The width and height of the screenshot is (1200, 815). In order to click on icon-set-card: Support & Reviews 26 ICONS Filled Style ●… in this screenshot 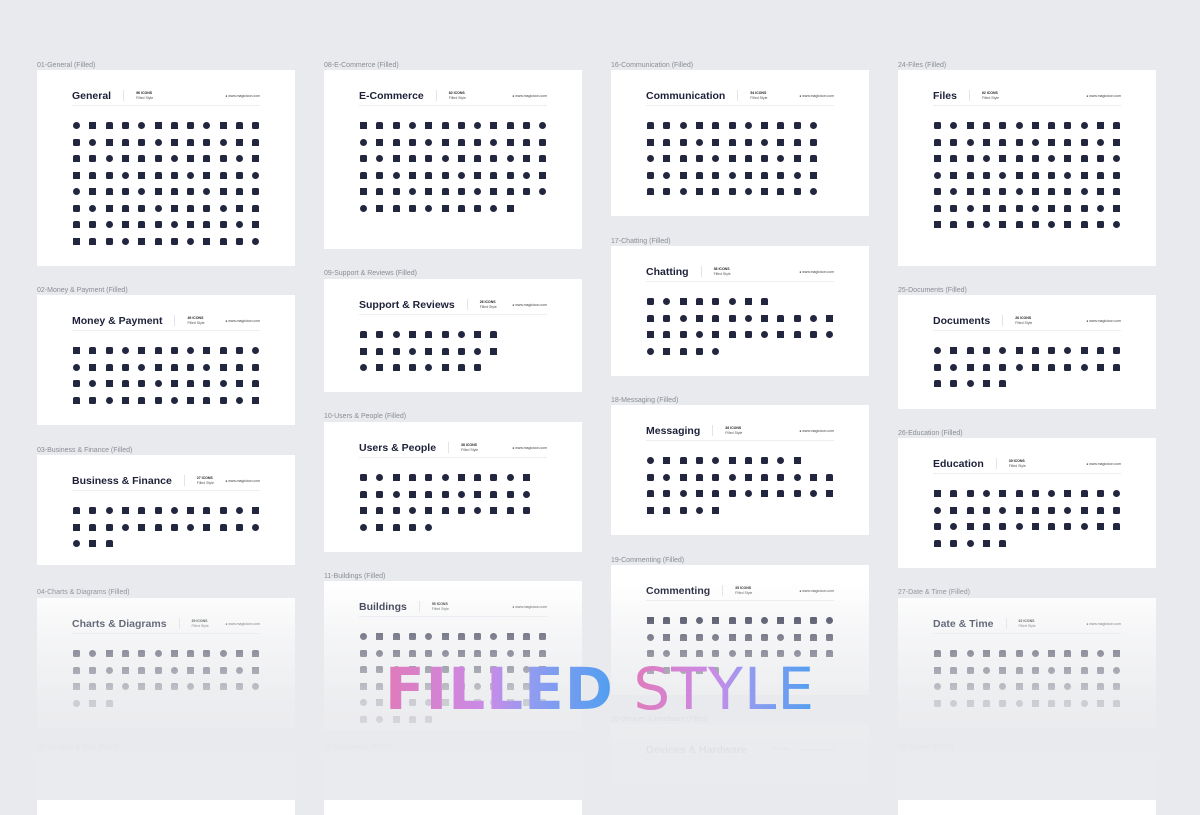, I will do `click(453, 335)`.